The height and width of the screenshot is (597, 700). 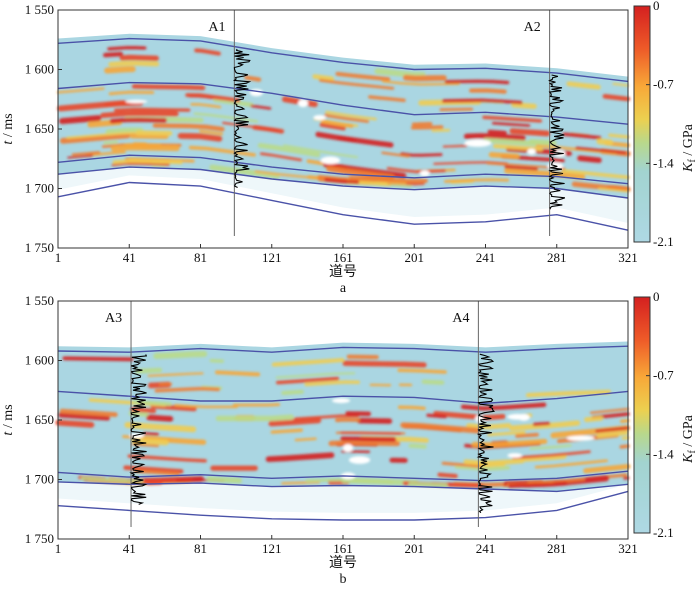 What do you see at coordinates (113, 318) in the screenshot?
I see `well-label-A3: A3` at bounding box center [113, 318].